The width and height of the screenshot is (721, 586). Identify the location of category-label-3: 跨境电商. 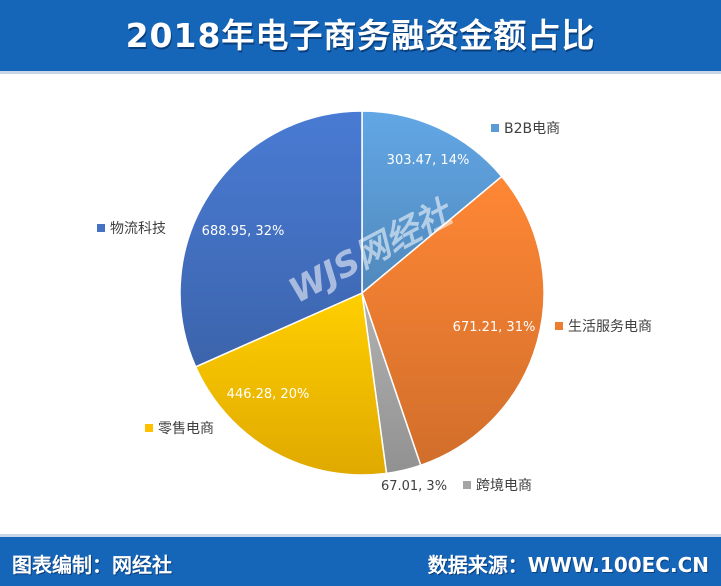
(504, 486).